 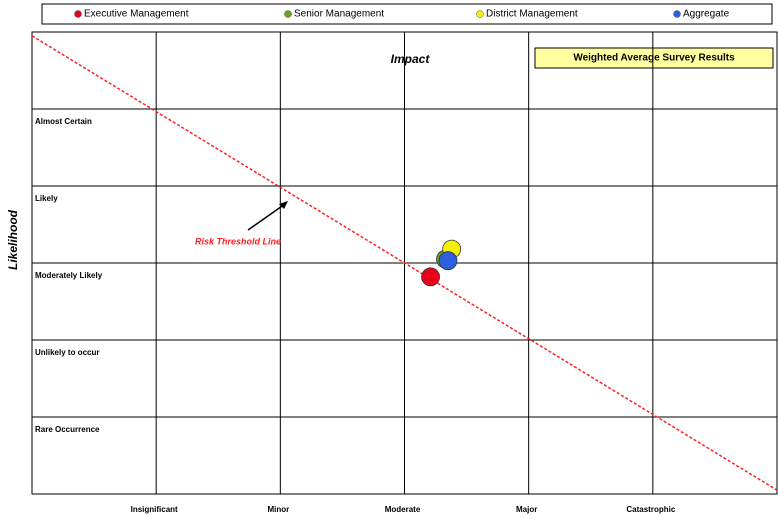 I want to click on threshold-label: Risk Threshold Line, so click(x=238, y=241).